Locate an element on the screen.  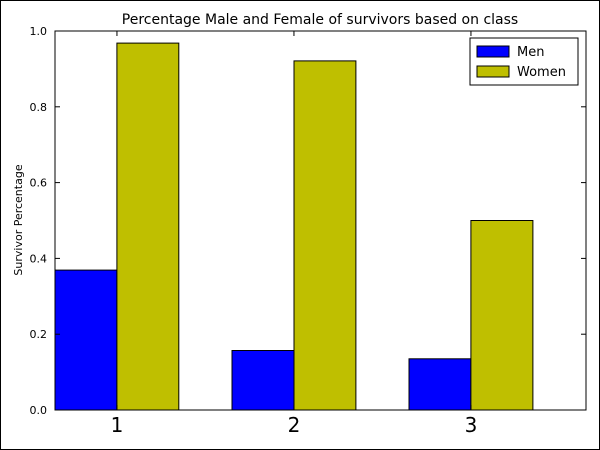
legend-swatch-men is located at coordinates (493, 51).